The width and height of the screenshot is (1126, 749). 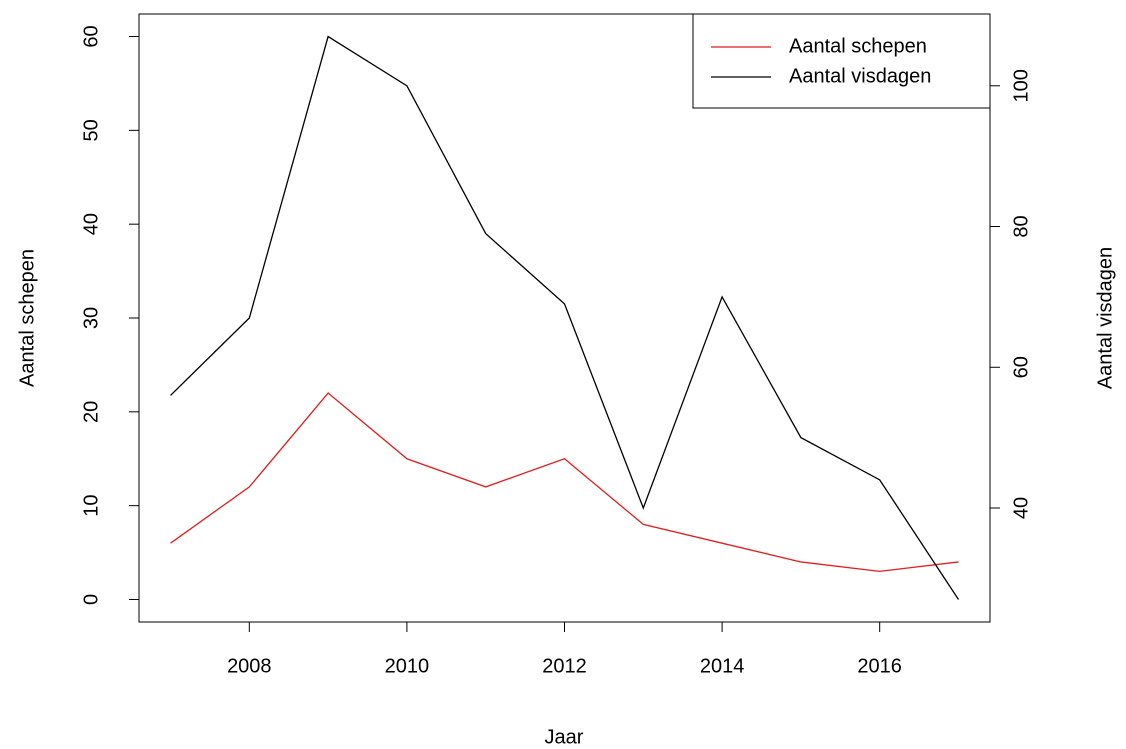 What do you see at coordinates (879, 666) in the screenshot?
I see `x-tick-label: 2016` at bounding box center [879, 666].